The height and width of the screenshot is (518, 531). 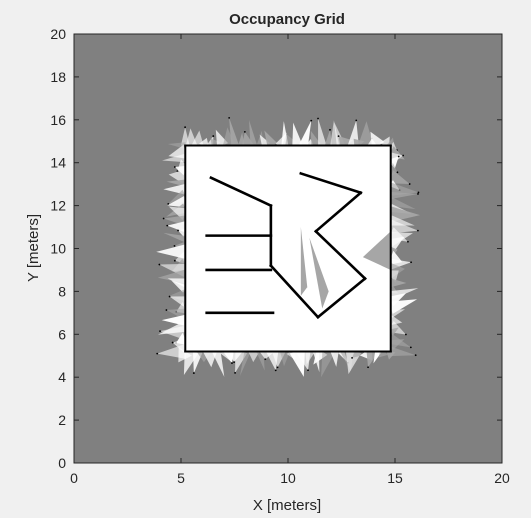 I want to click on x-axis-label: X [meters], so click(x=287, y=505).